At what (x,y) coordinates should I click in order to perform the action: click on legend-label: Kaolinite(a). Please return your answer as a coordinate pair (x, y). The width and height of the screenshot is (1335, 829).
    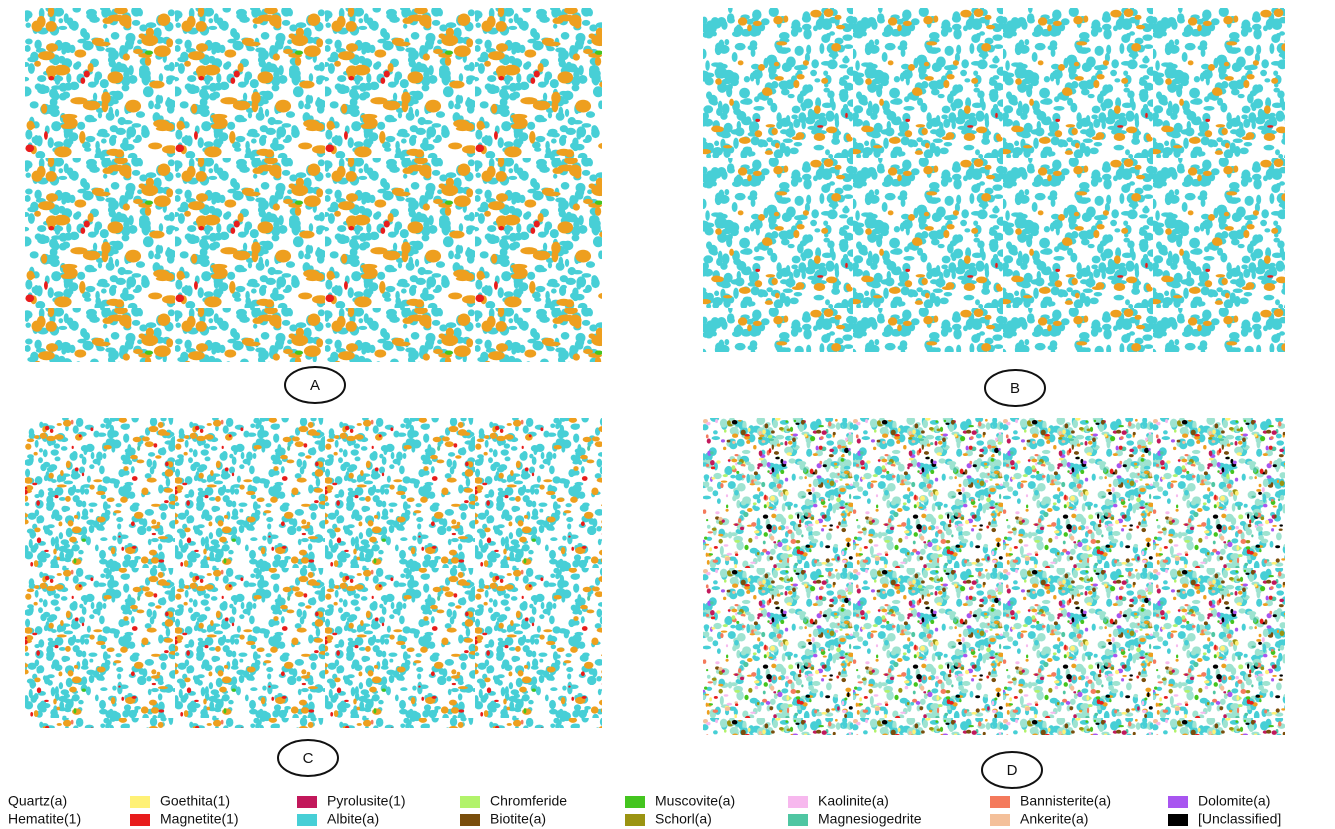
    Looking at the image, I should click on (853, 801).